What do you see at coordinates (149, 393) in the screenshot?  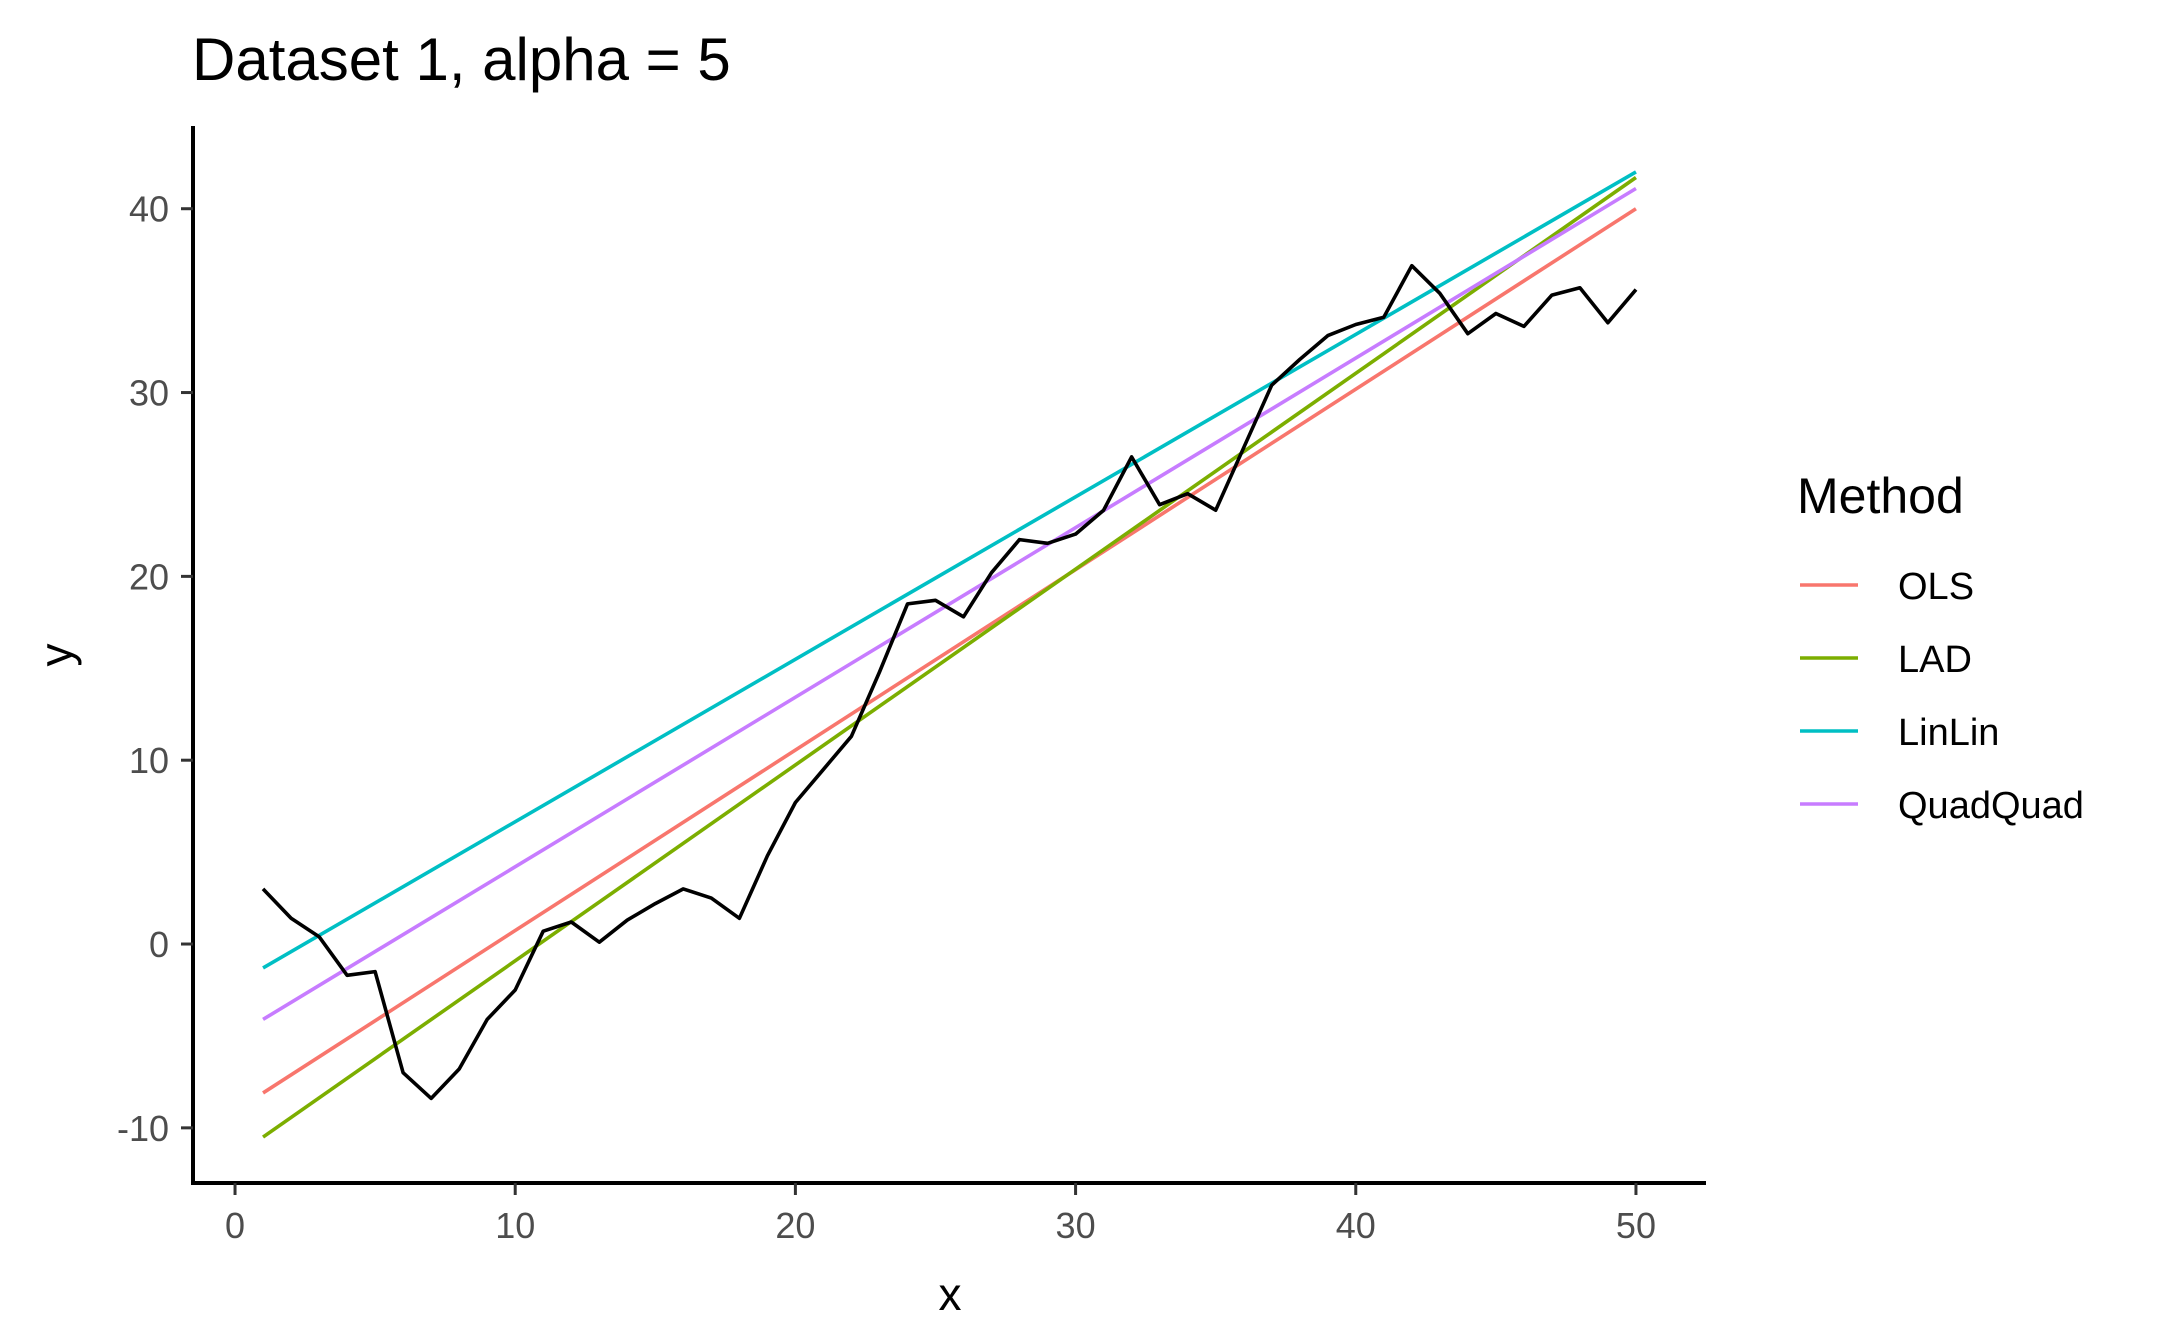 I see `y-tick-label: 30` at bounding box center [149, 393].